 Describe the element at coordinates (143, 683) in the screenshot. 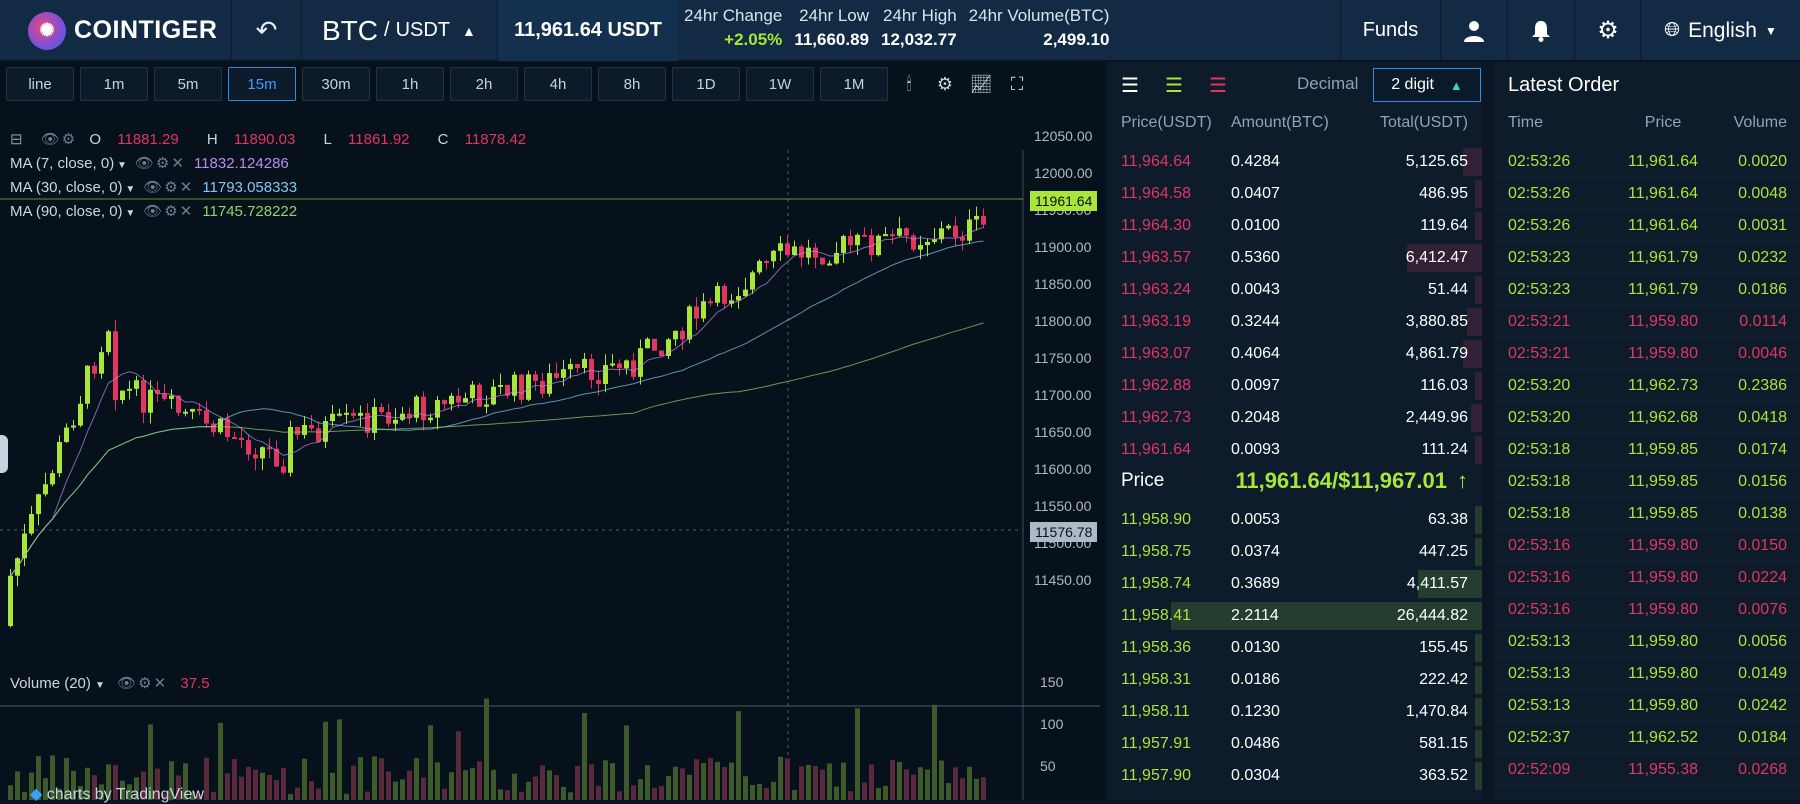

I see `volume-legend-buttons: 👁︎⚙✕` at that location.